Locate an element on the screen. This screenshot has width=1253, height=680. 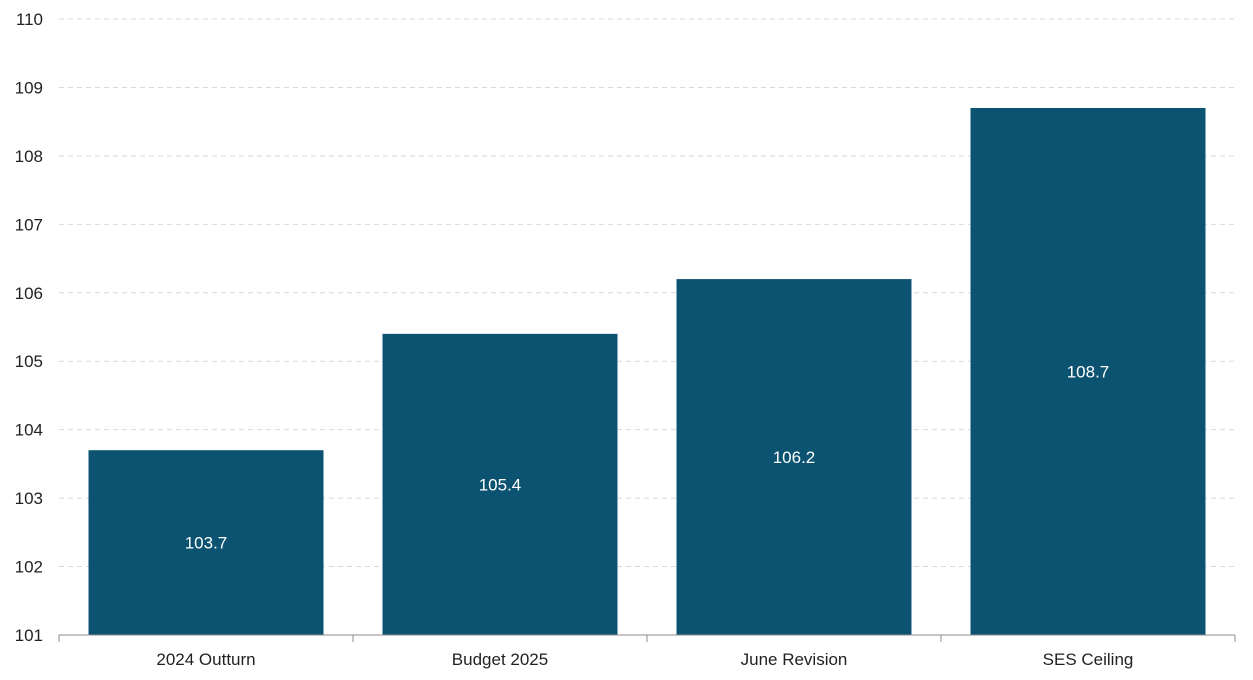
x-category-label: June Revision is located at coordinates (794, 659).